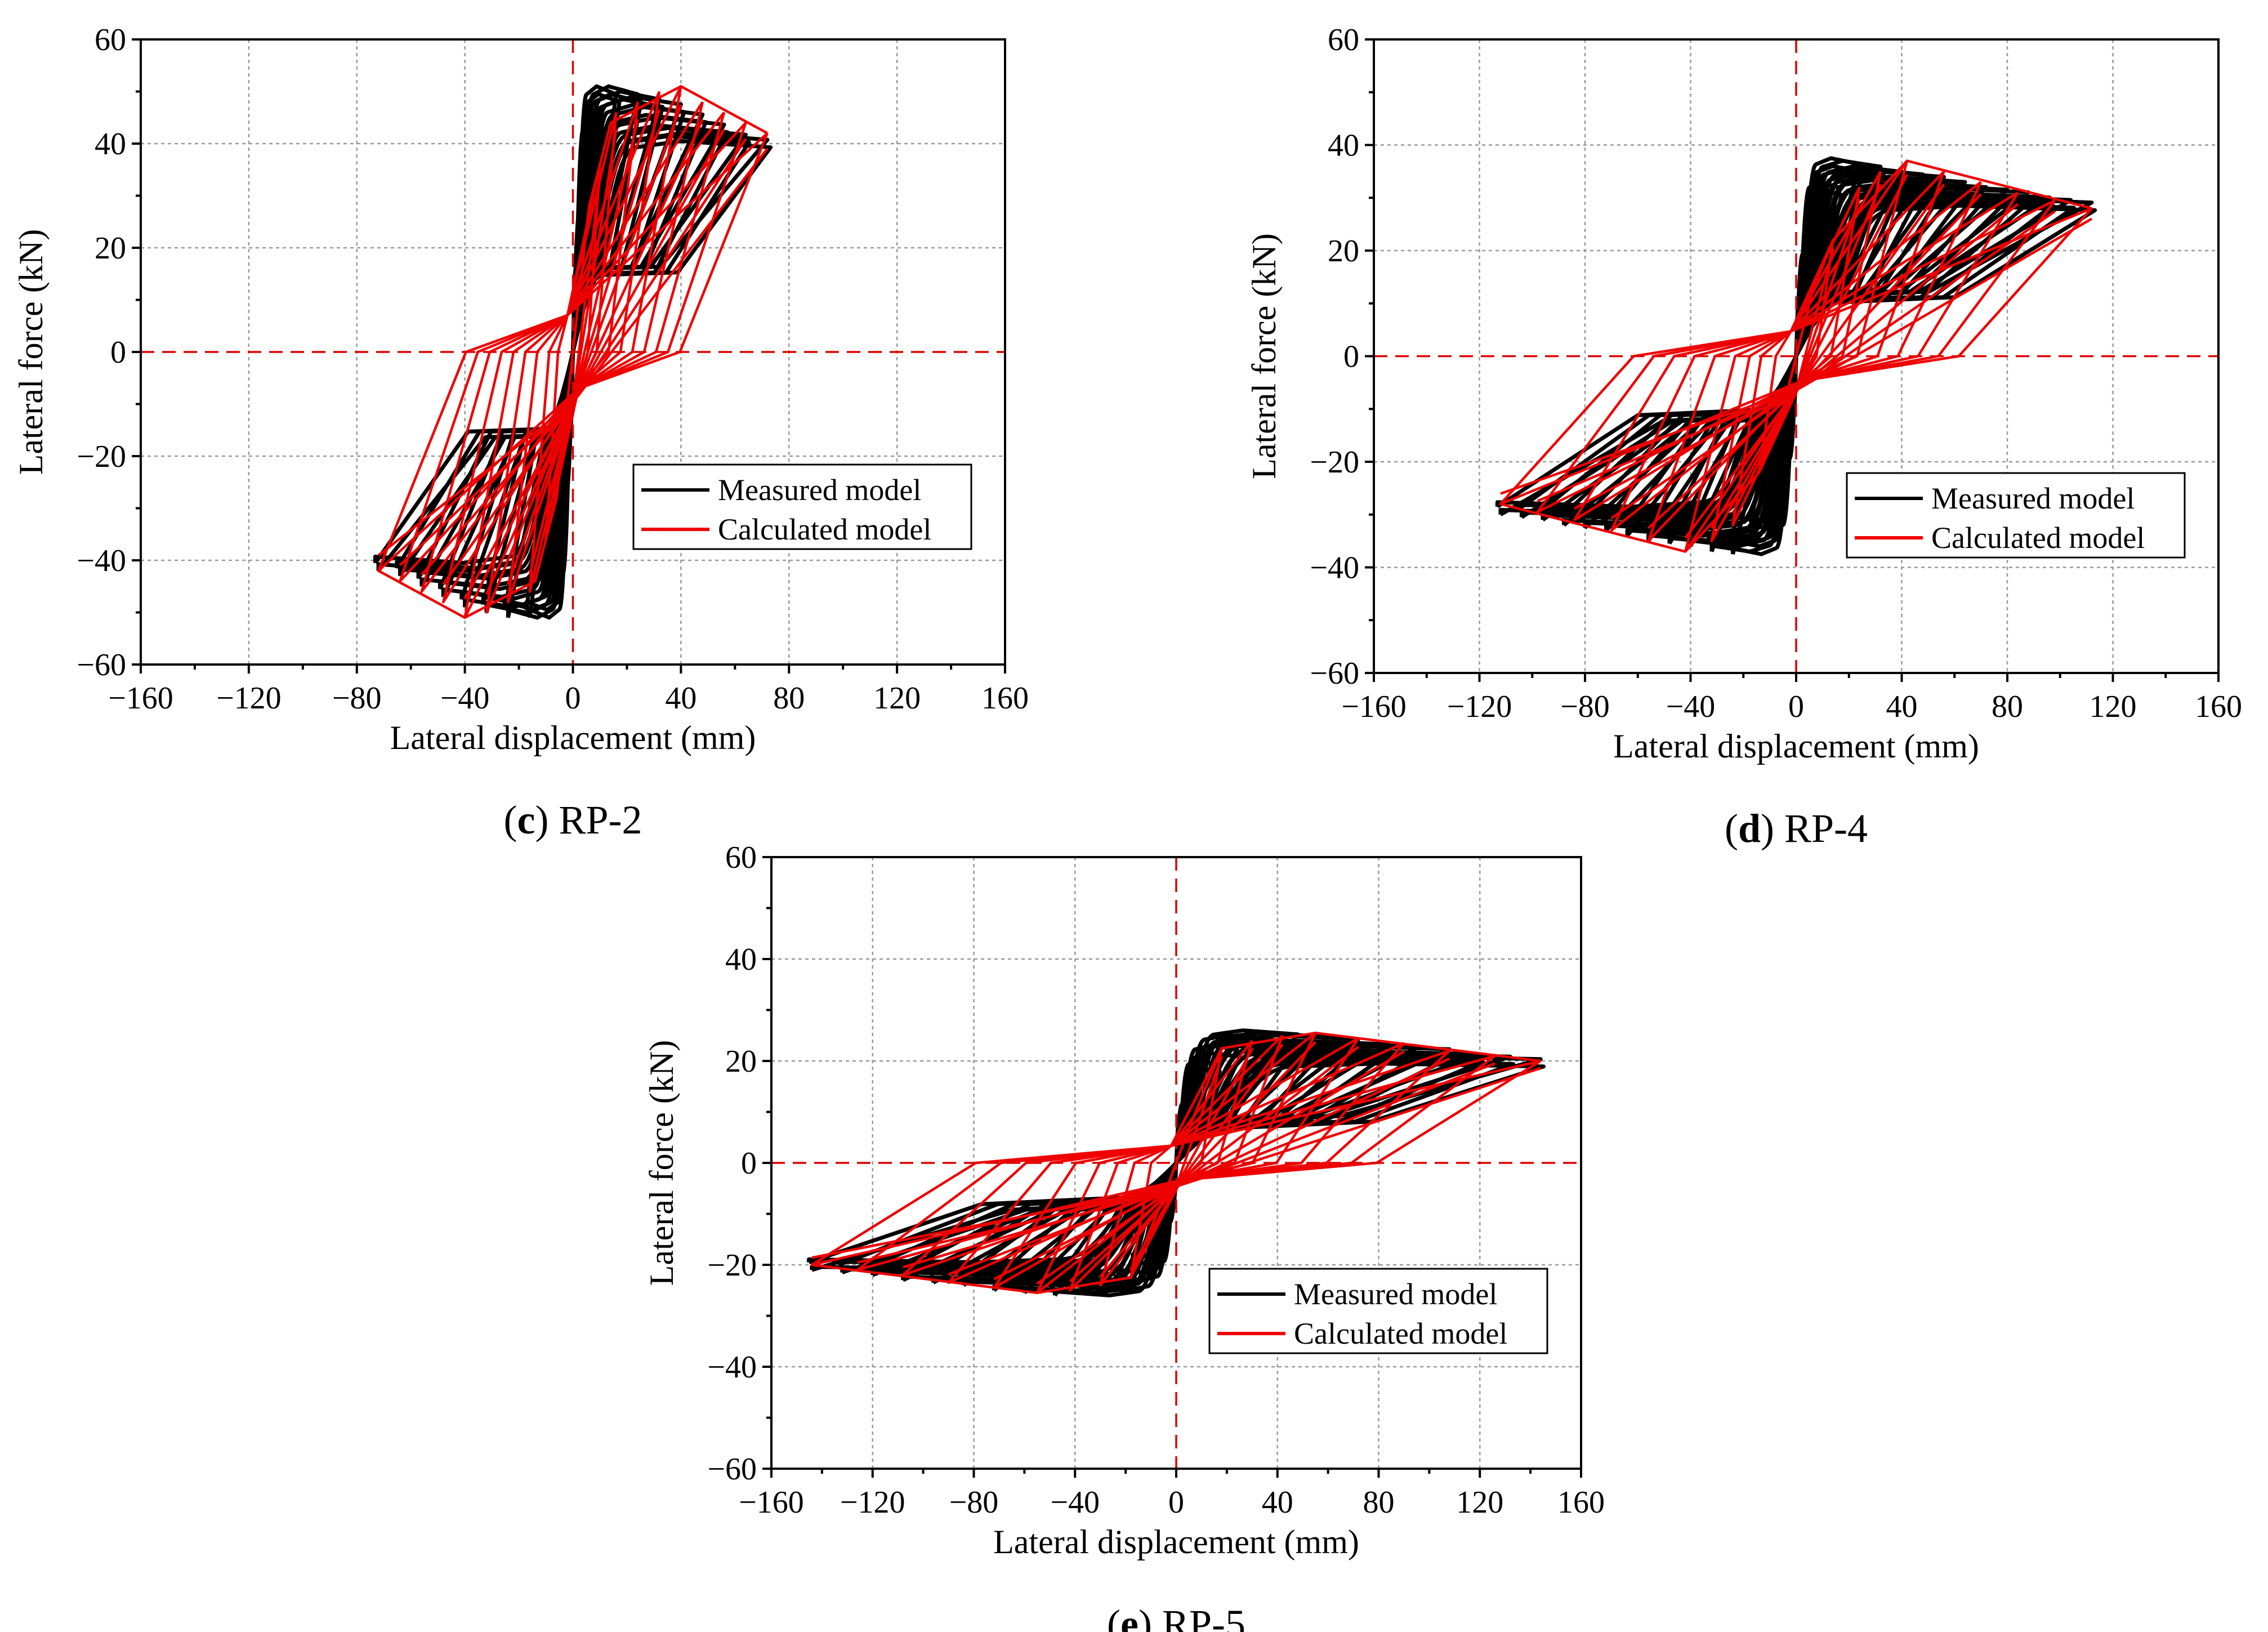 This screenshot has width=2268, height=1632. What do you see at coordinates (1203, 1617) in the screenshot?
I see `caption-text: RP-5` at bounding box center [1203, 1617].